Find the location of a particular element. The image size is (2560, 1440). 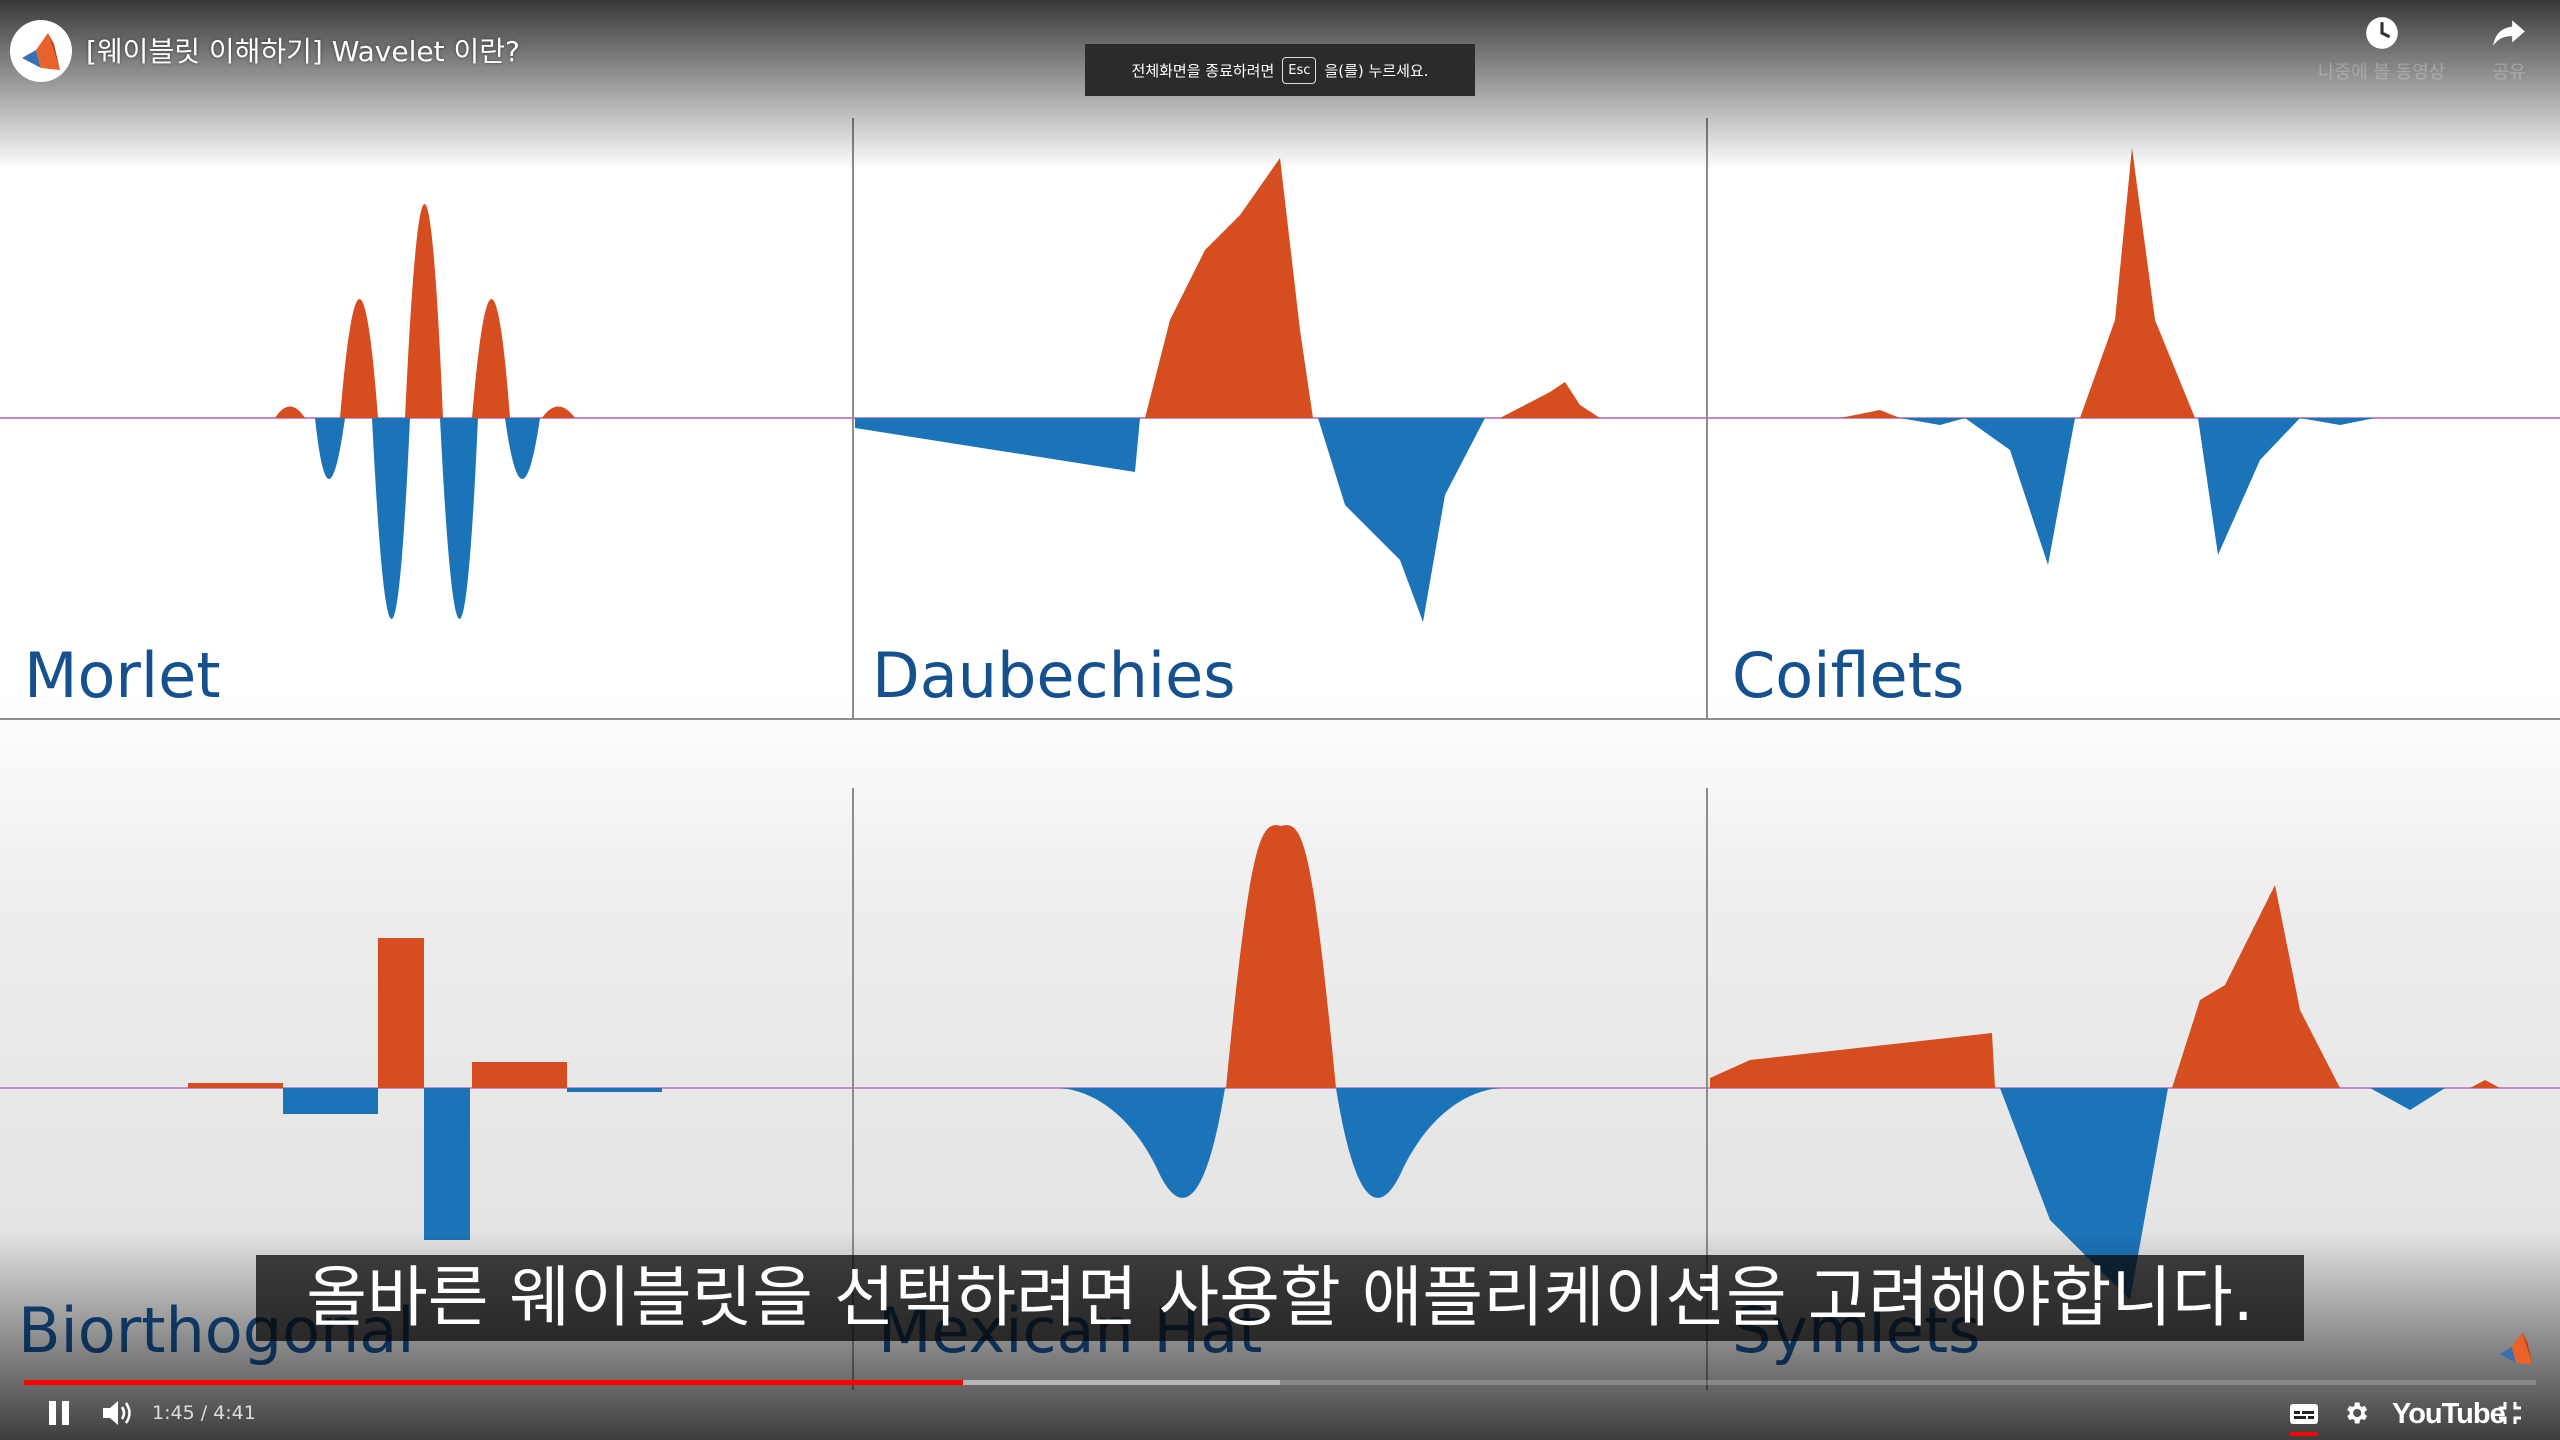

hint-text-after: 을(를) 누르세요. is located at coordinates (1376, 70).